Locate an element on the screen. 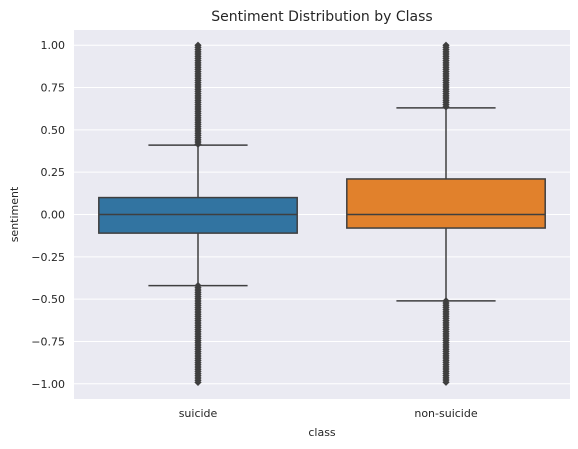 This screenshot has width=578, height=449. y-tick-labels: −1.00 −0.75 −0.50 −0.25 0.00 0.25 0.50 0.75 1.00 is located at coordinates (48, 215).